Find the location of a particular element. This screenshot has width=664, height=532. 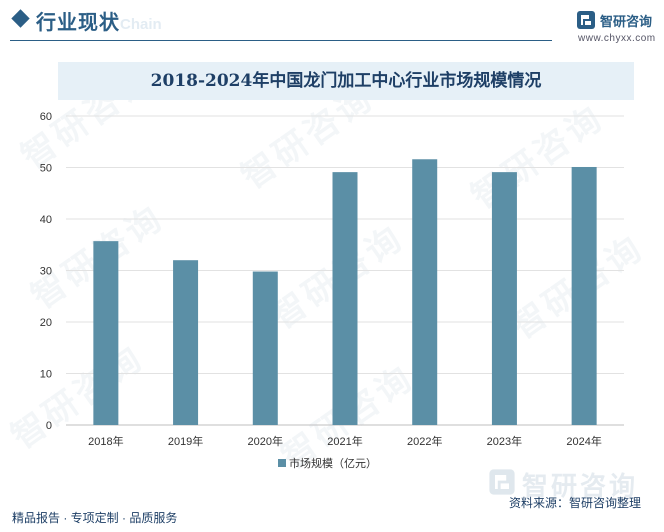

y-tick-label: 20 is located at coordinates (46, 323).